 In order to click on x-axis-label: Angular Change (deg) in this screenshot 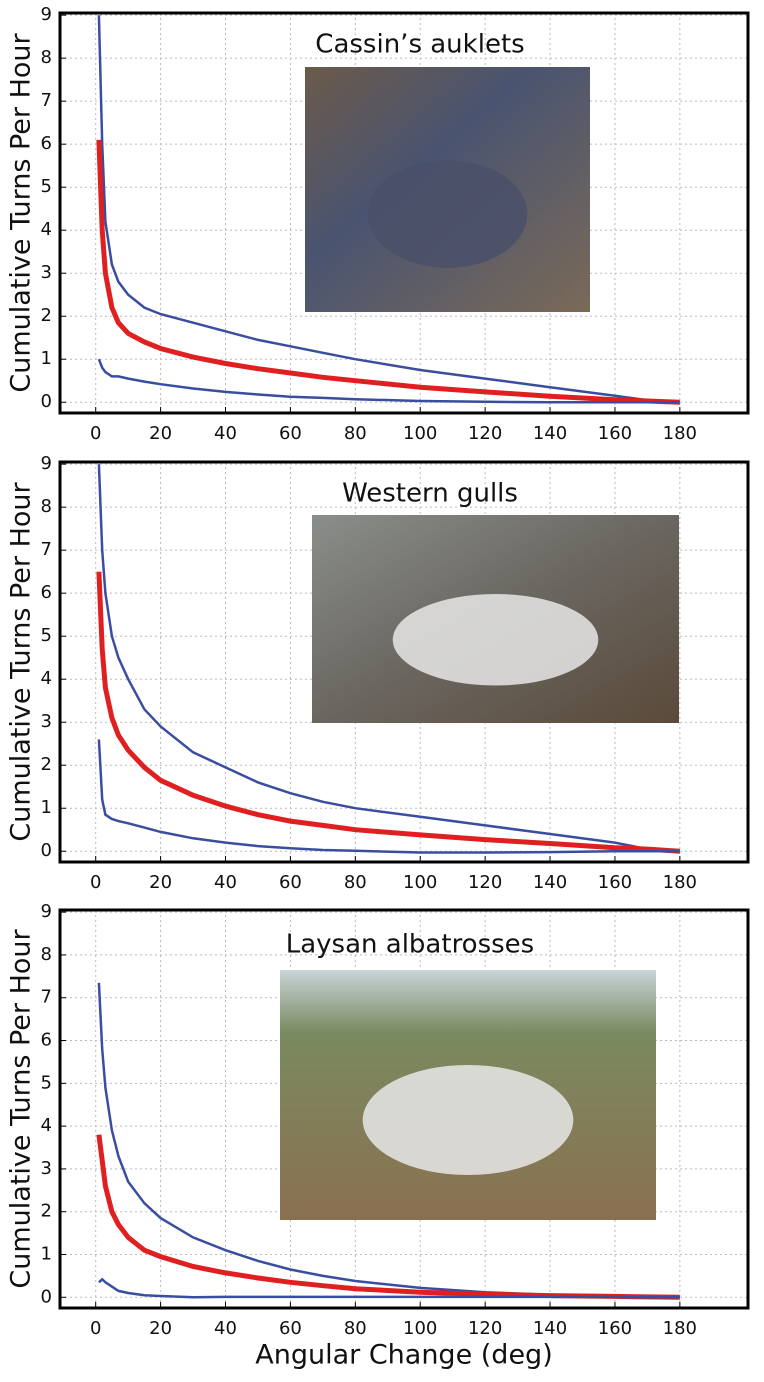, I will do `click(403, 1355)`.